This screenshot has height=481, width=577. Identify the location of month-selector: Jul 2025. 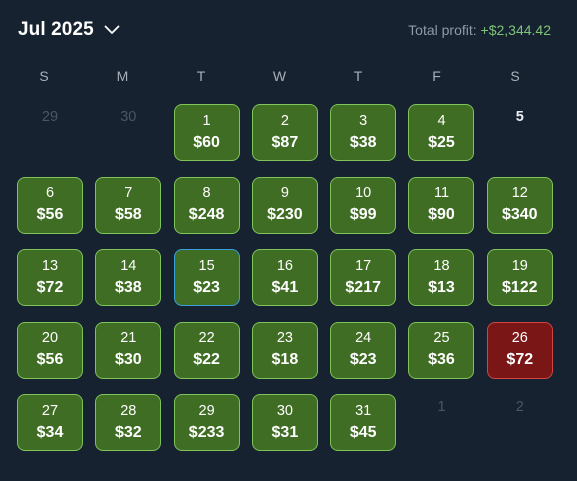
(69, 30).